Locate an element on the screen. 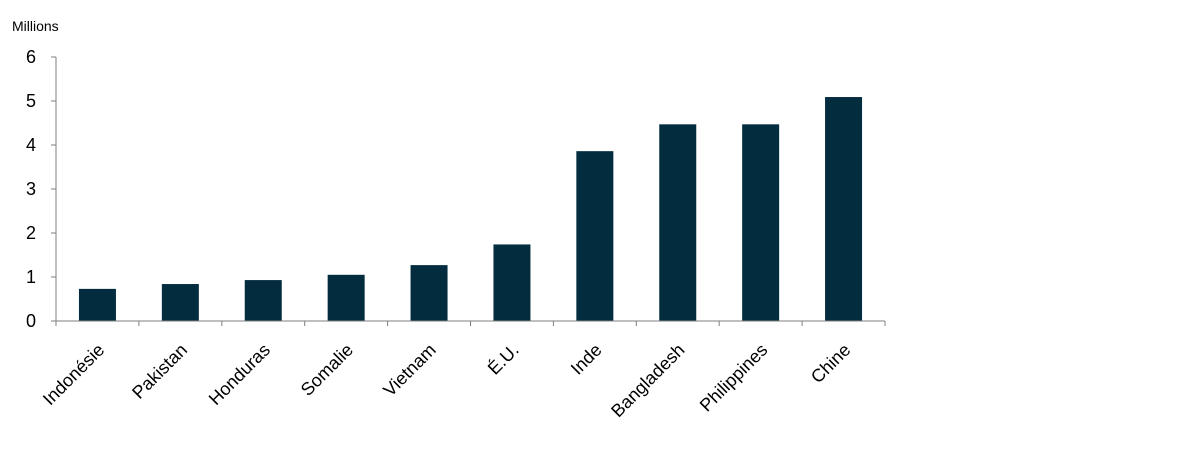 The image size is (1201, 456). x-tick-label: Chine is located at coordinates (830, 363).